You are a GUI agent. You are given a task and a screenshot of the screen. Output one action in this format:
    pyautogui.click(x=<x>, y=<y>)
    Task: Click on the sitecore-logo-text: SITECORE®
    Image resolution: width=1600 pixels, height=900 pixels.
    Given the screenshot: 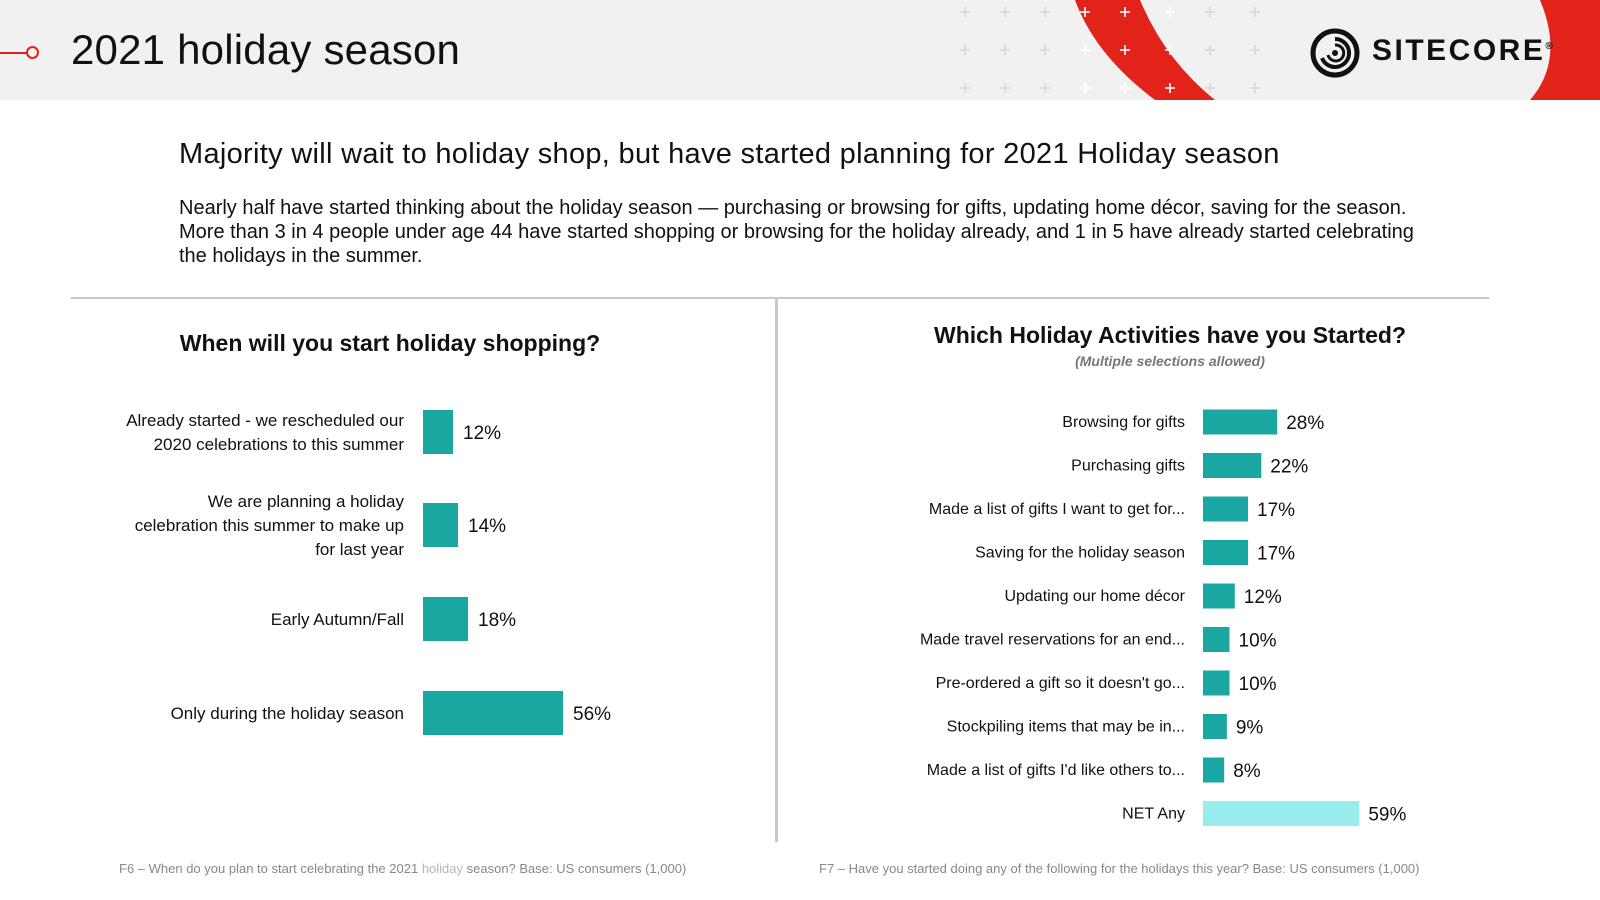 What is the action you would take?
    pyautogui.click(x=1462, y=51)
    